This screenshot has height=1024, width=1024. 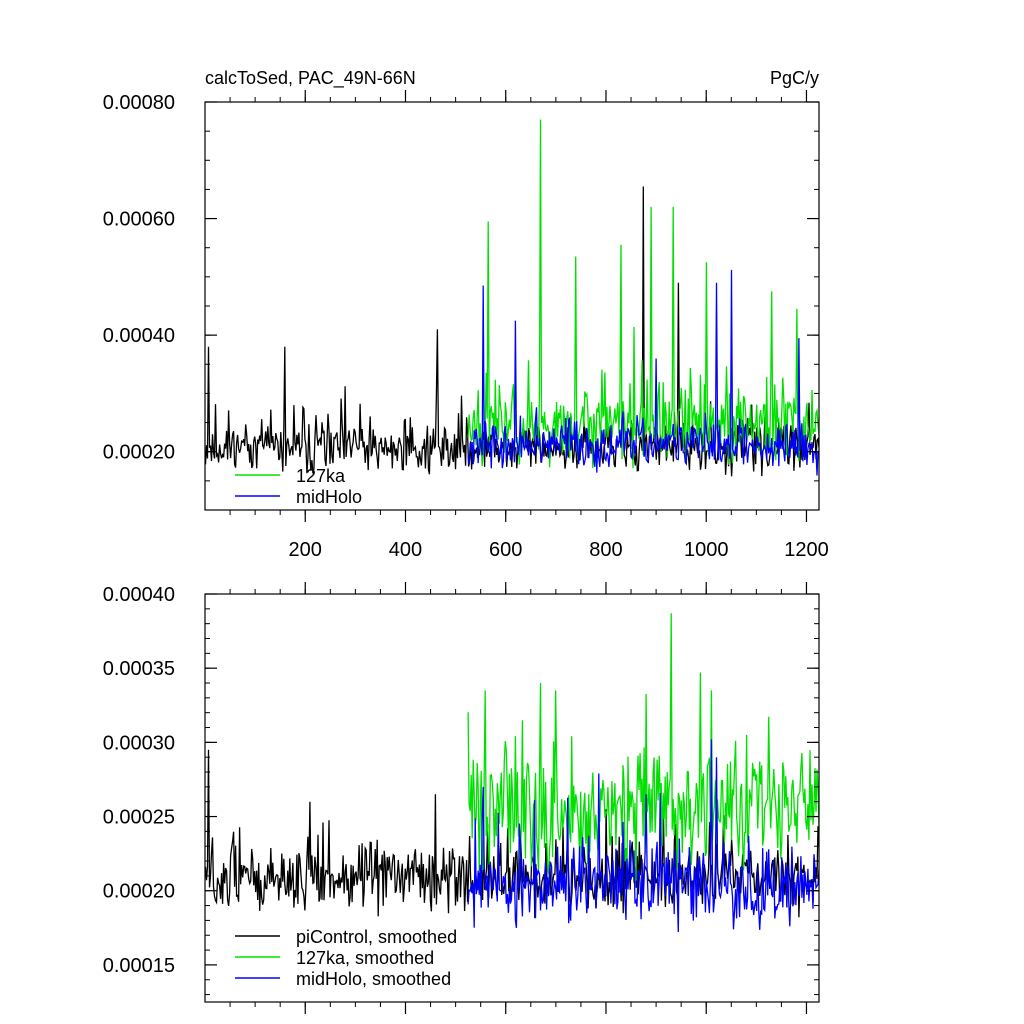 I want to click on series-line-127ka-smoothed, so click(x=643, y=747).